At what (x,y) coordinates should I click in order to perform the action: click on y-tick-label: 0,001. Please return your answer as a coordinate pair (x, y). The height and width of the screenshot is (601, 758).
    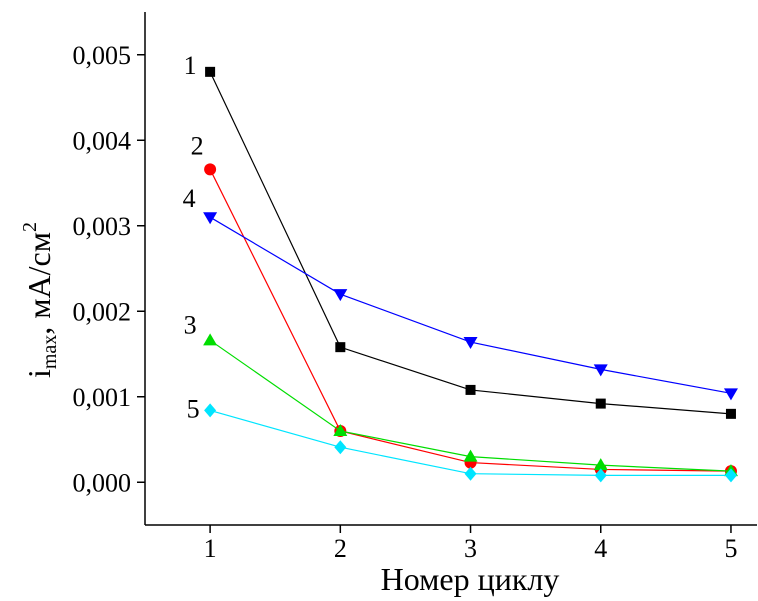
    Looking at the image, I should click on (102, 397).